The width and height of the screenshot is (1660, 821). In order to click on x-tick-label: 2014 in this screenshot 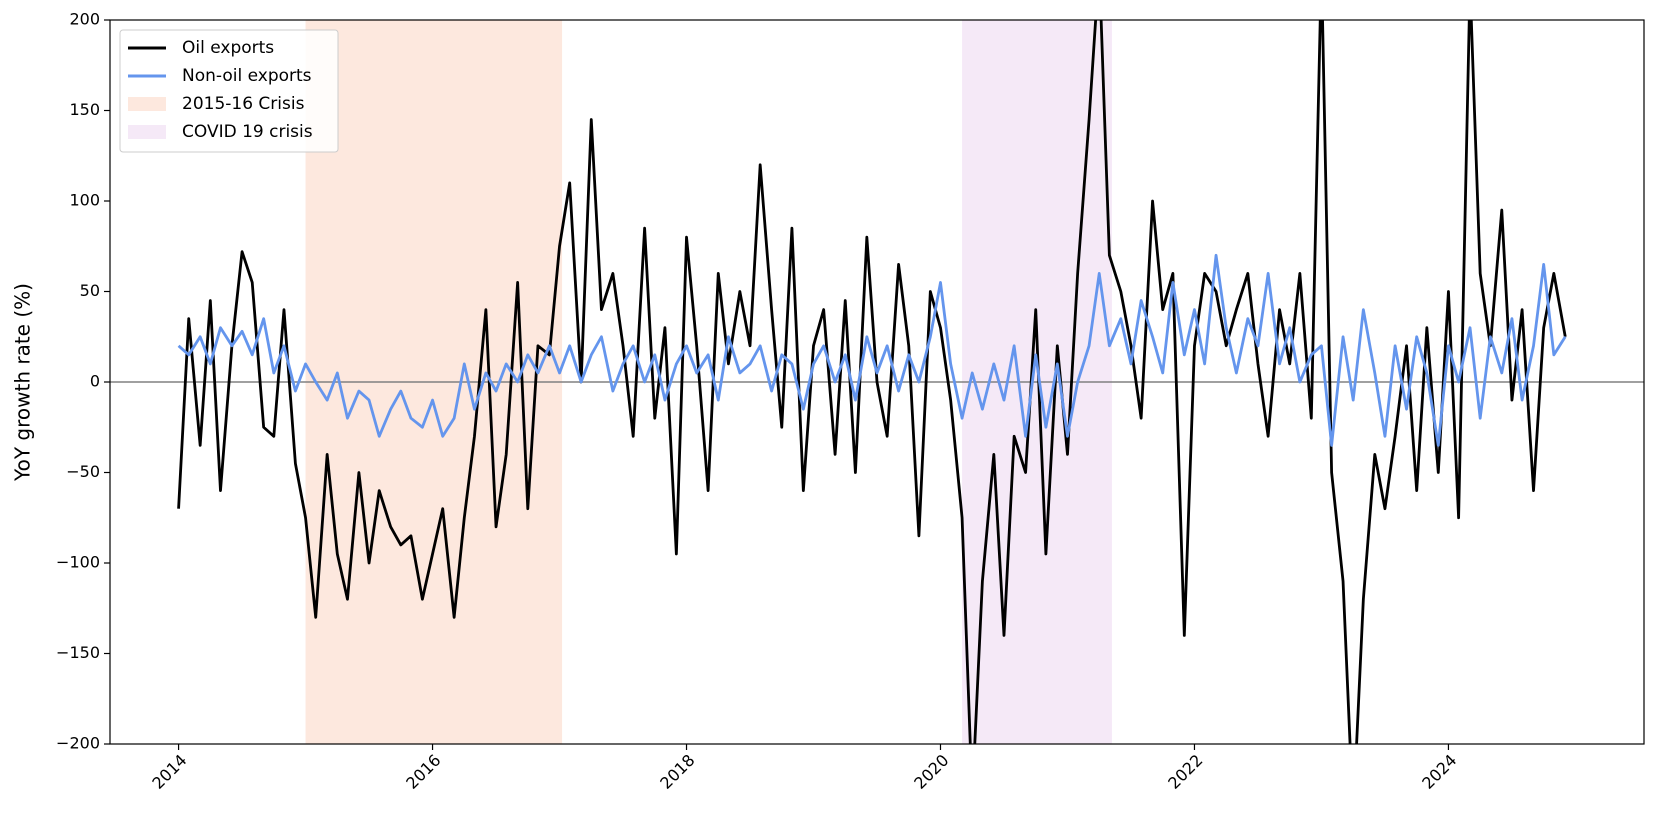, I will do `click(169, 772)`.